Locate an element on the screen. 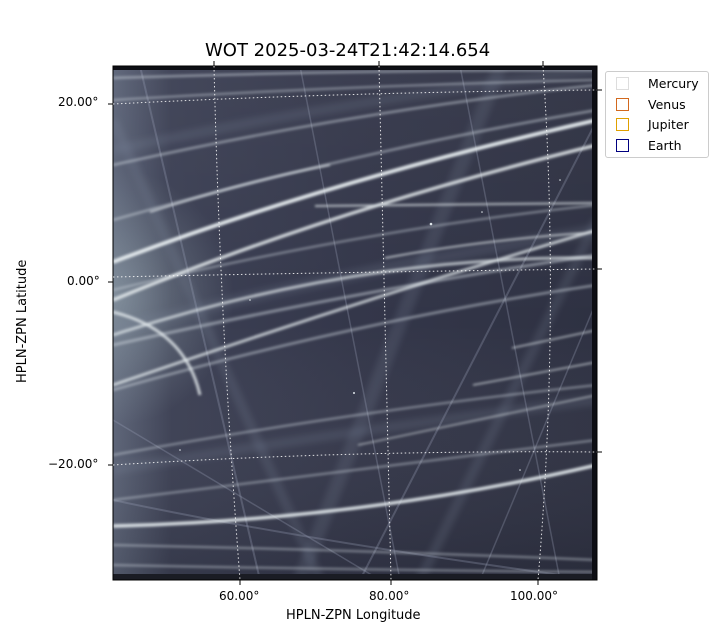 The image size is (720, 640). earth-swatch is located at coordinates (622, 145).